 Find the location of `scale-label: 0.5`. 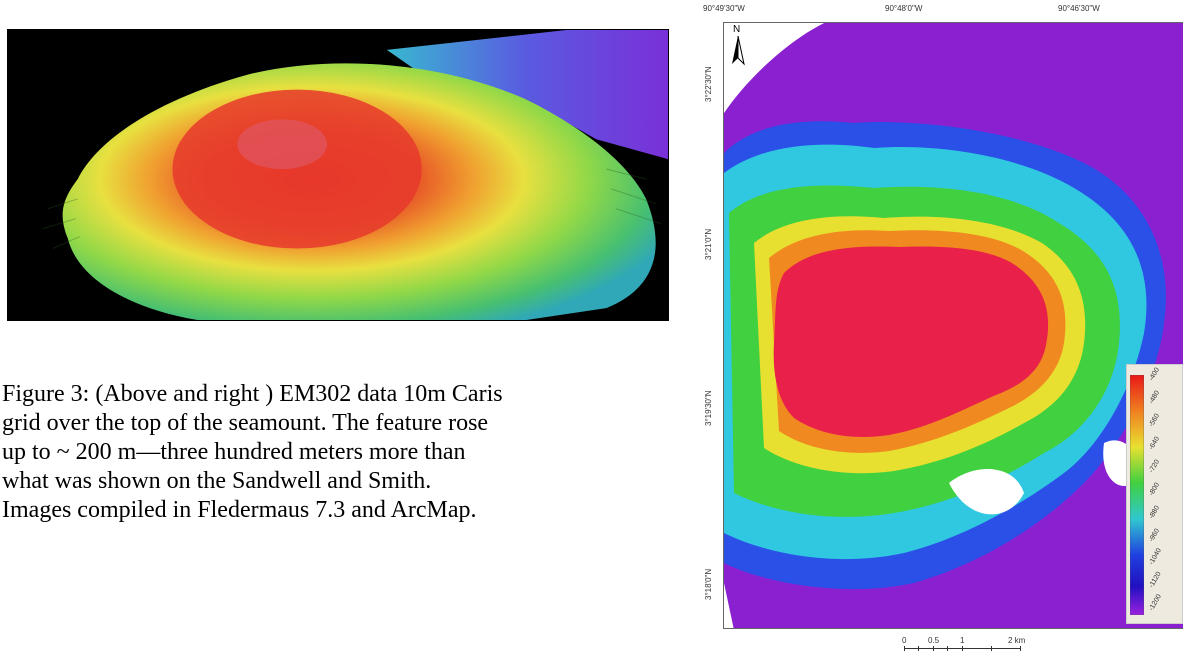

scale-label: 0.5 is located at coordinates (934, 640).